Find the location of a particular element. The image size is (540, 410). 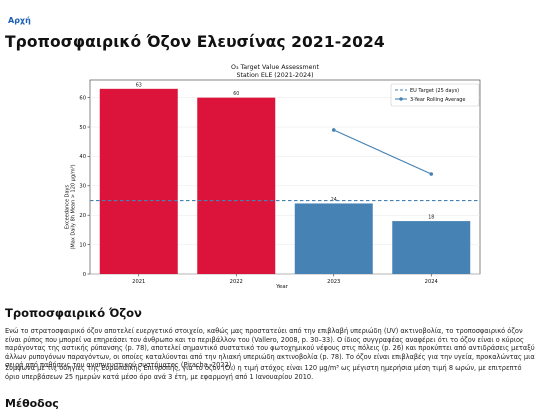

bar-2024 is located at coordinates (431, 247).